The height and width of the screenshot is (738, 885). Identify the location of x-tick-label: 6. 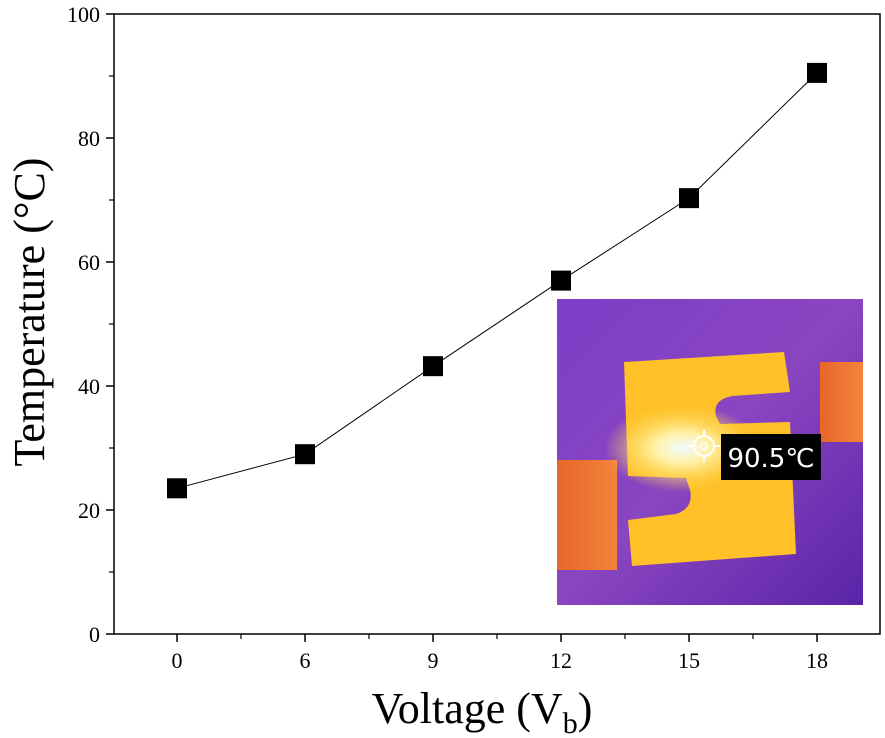
(305, 660).